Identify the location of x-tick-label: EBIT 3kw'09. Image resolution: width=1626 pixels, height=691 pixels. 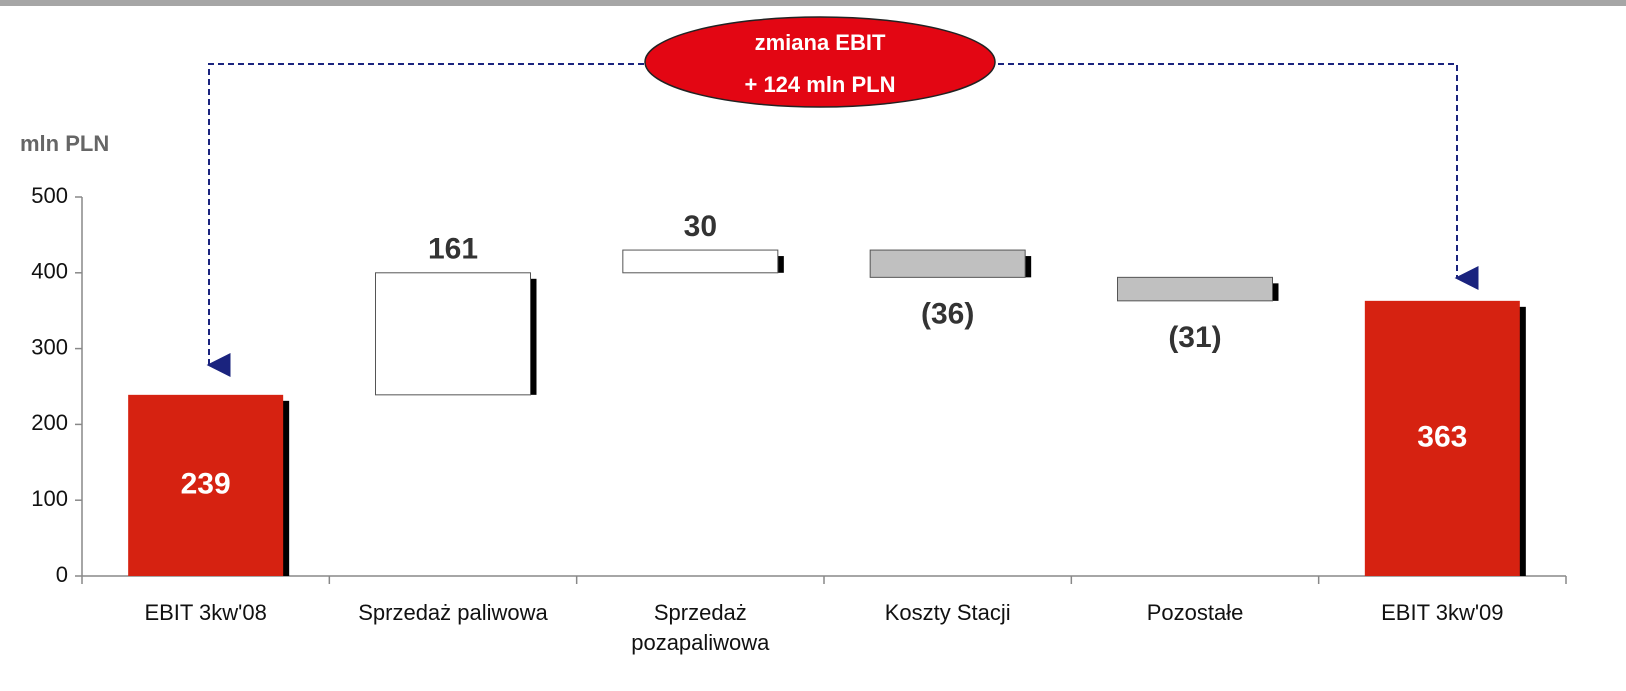
(1442, 612).